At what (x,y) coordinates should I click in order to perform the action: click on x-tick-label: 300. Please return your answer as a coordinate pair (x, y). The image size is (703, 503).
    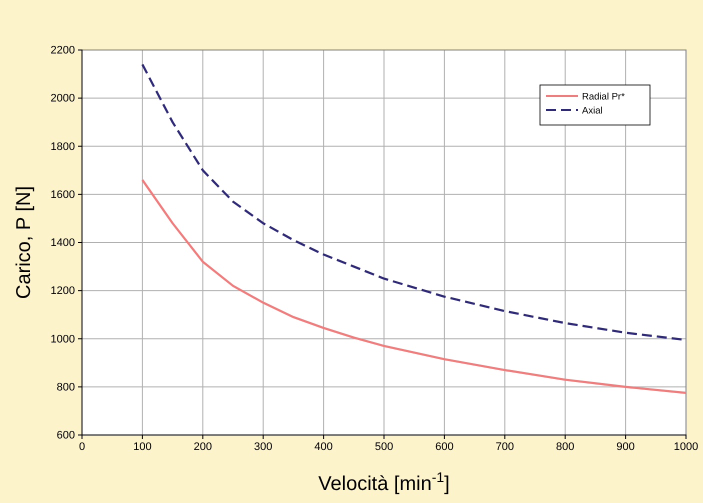
    Looking at the image, I should click on (263, 446).